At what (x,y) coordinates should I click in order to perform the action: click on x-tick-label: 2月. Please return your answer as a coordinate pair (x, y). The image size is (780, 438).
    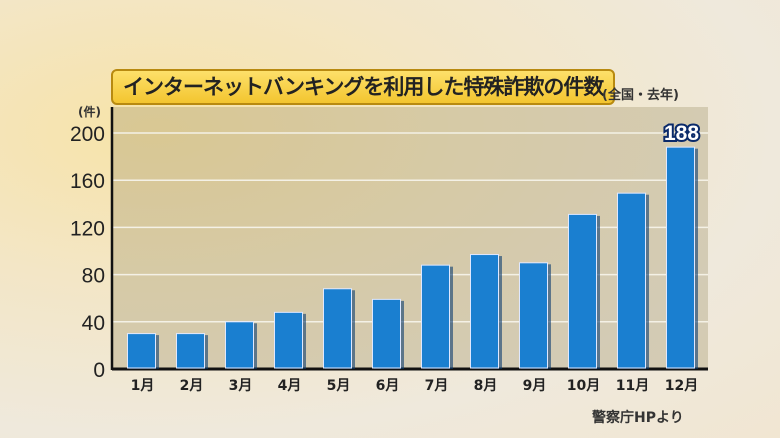
    Looking at the image, I should click on (192, 386).